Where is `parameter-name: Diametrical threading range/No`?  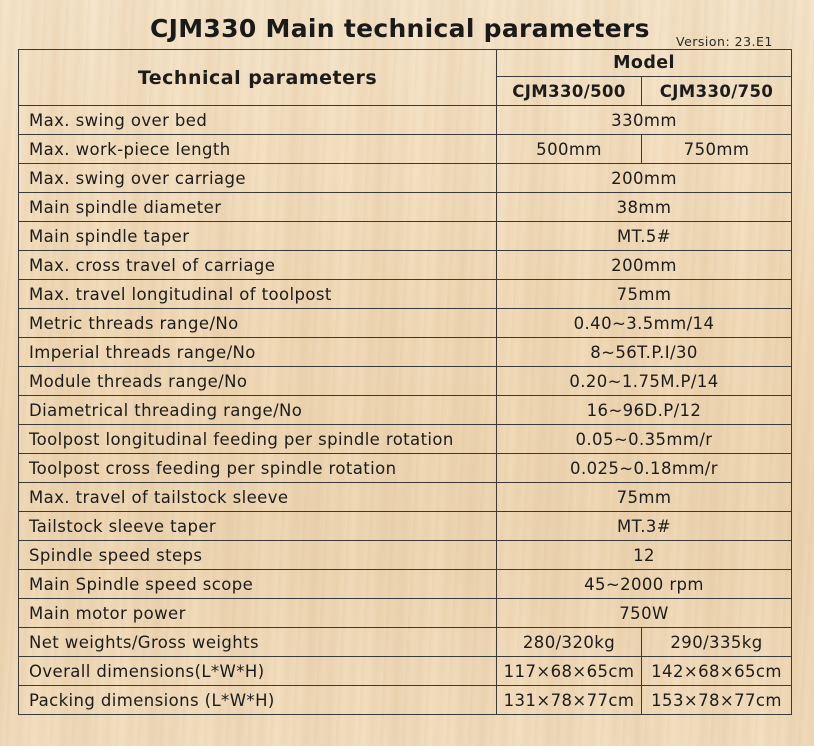 parameter-name: Diametrical threading range/No is located at coordinates (257, 410).